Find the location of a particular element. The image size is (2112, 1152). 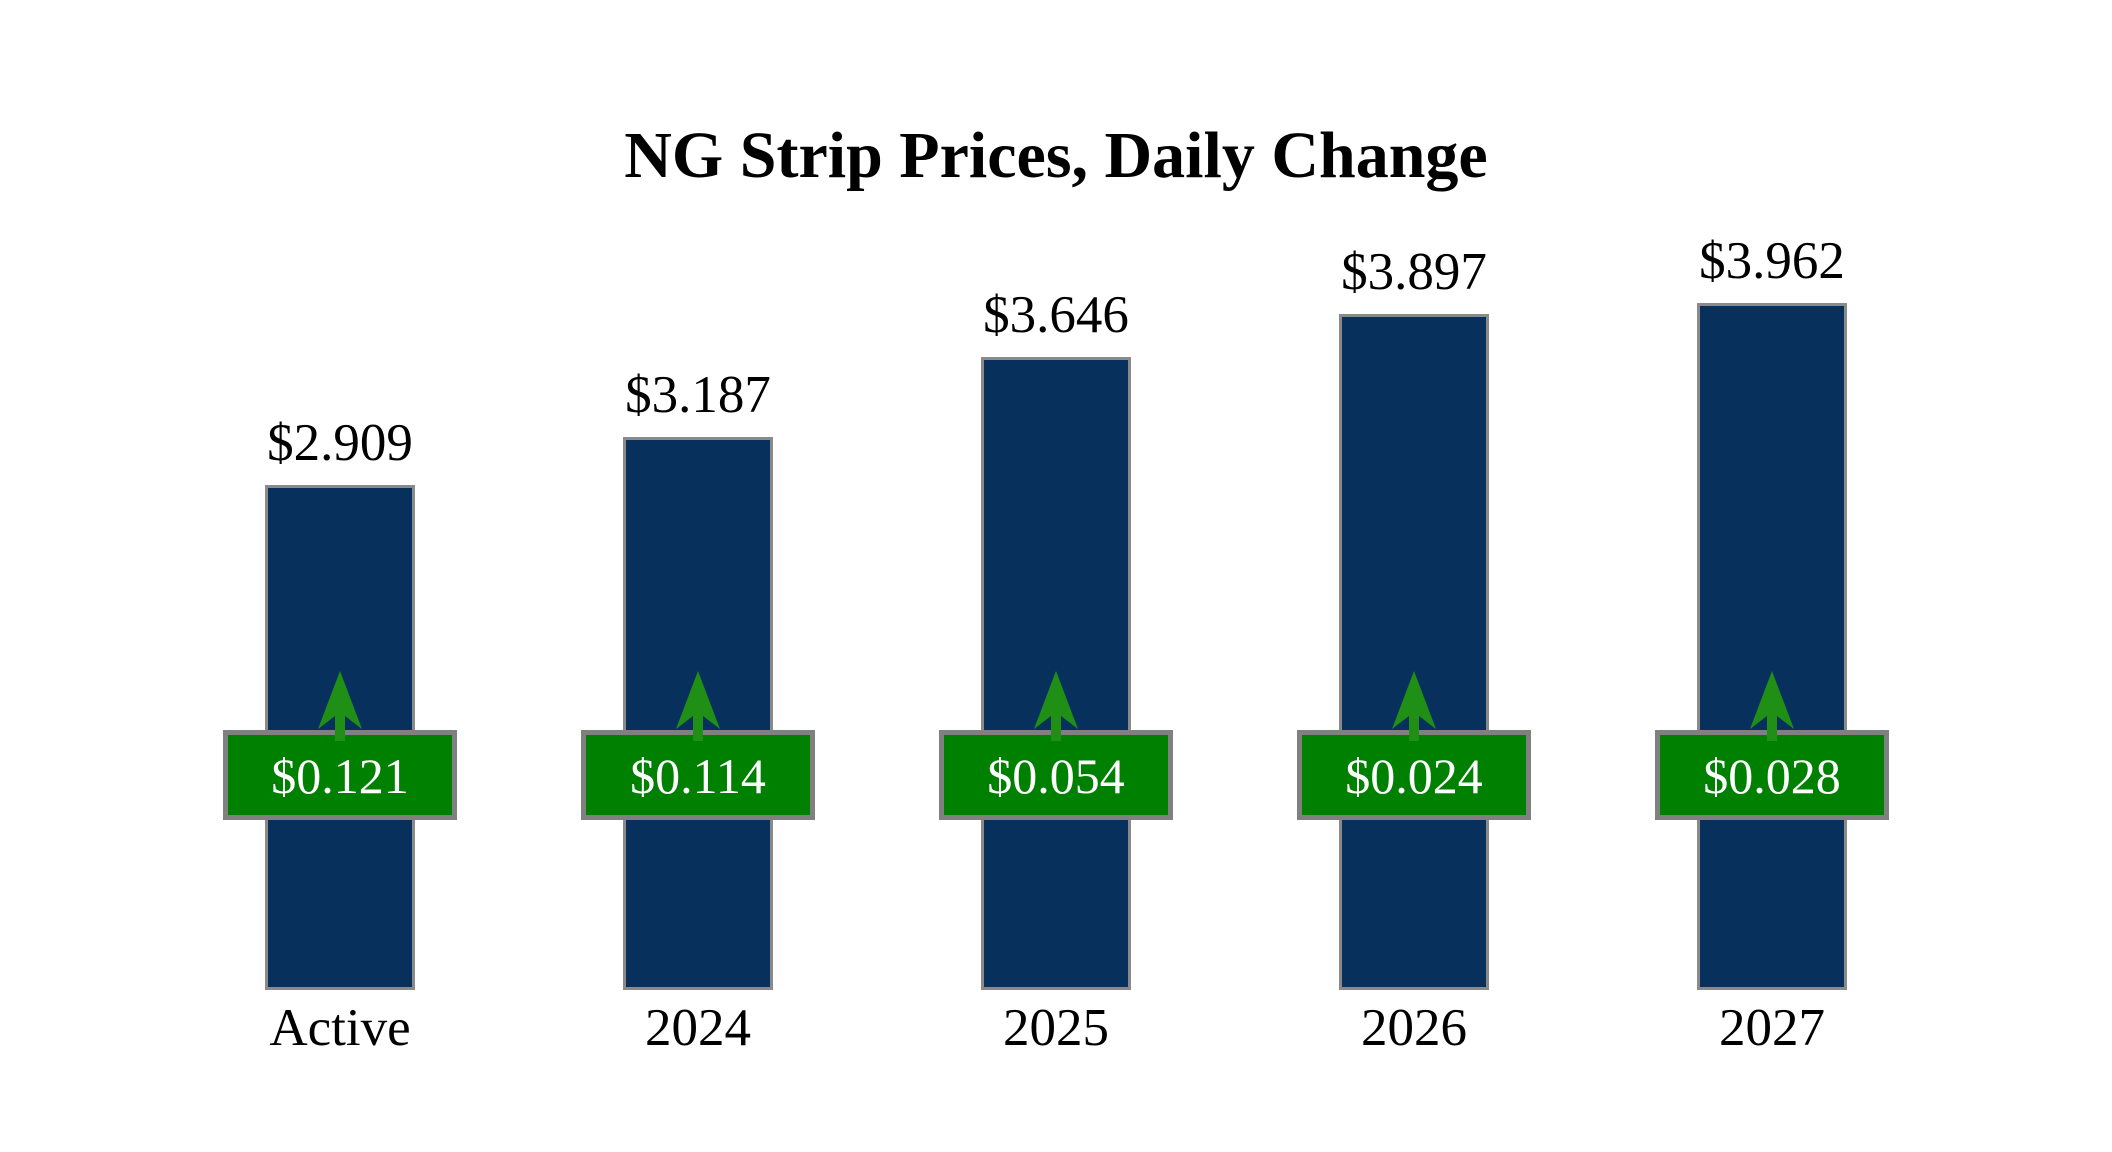

daily-change-badge: $0.024 is located at coordinates (1414, 775).